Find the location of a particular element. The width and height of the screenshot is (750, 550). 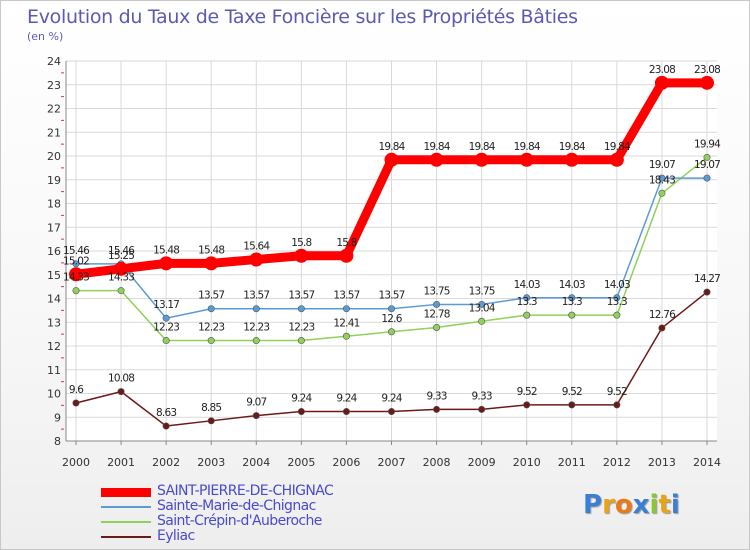

data-label: 13.04 is located at coordinates (482, 308).